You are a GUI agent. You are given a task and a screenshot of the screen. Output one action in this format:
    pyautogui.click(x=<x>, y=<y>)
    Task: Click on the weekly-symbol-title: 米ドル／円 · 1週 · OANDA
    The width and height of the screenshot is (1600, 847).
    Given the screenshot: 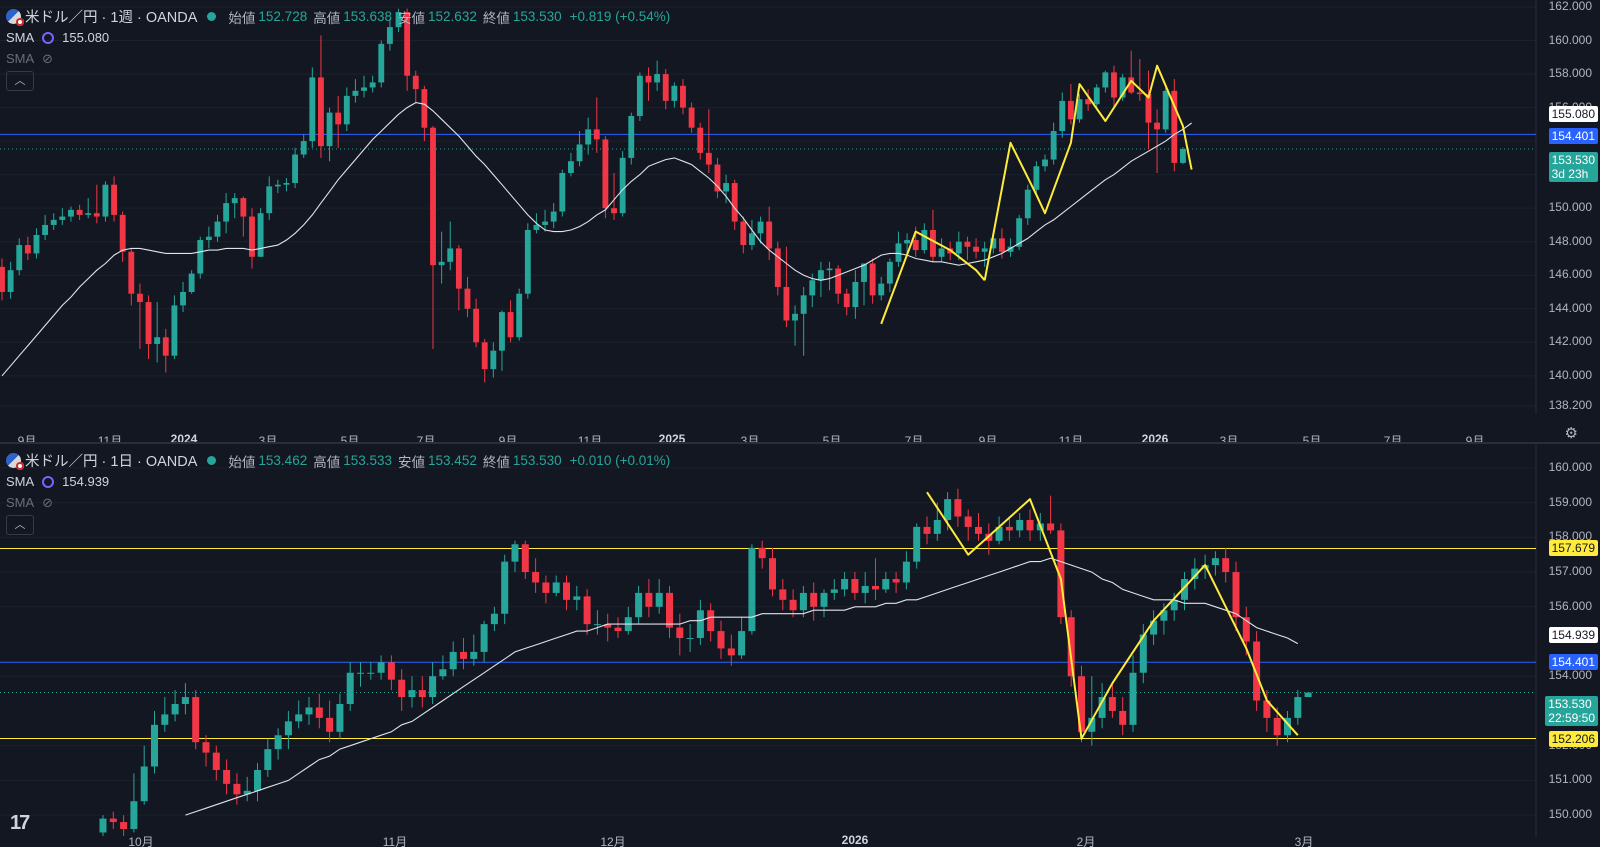 What is the action you would take?
    pyautogui.click(x=111, y=18)
    